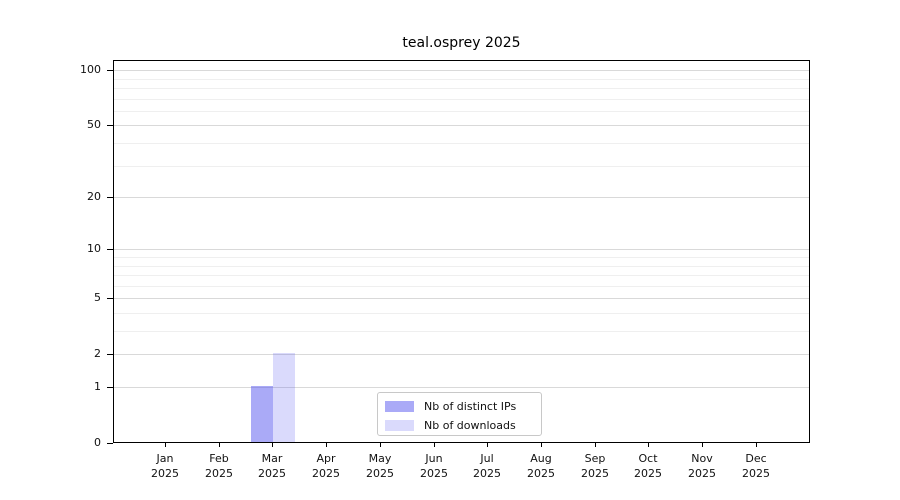 The width and height of the screenshot is (900, 500). What do you see at coordinates (487, 458) in the screenshot?
I see `x-tick-month: Jul` at bounding box center [487, 458].